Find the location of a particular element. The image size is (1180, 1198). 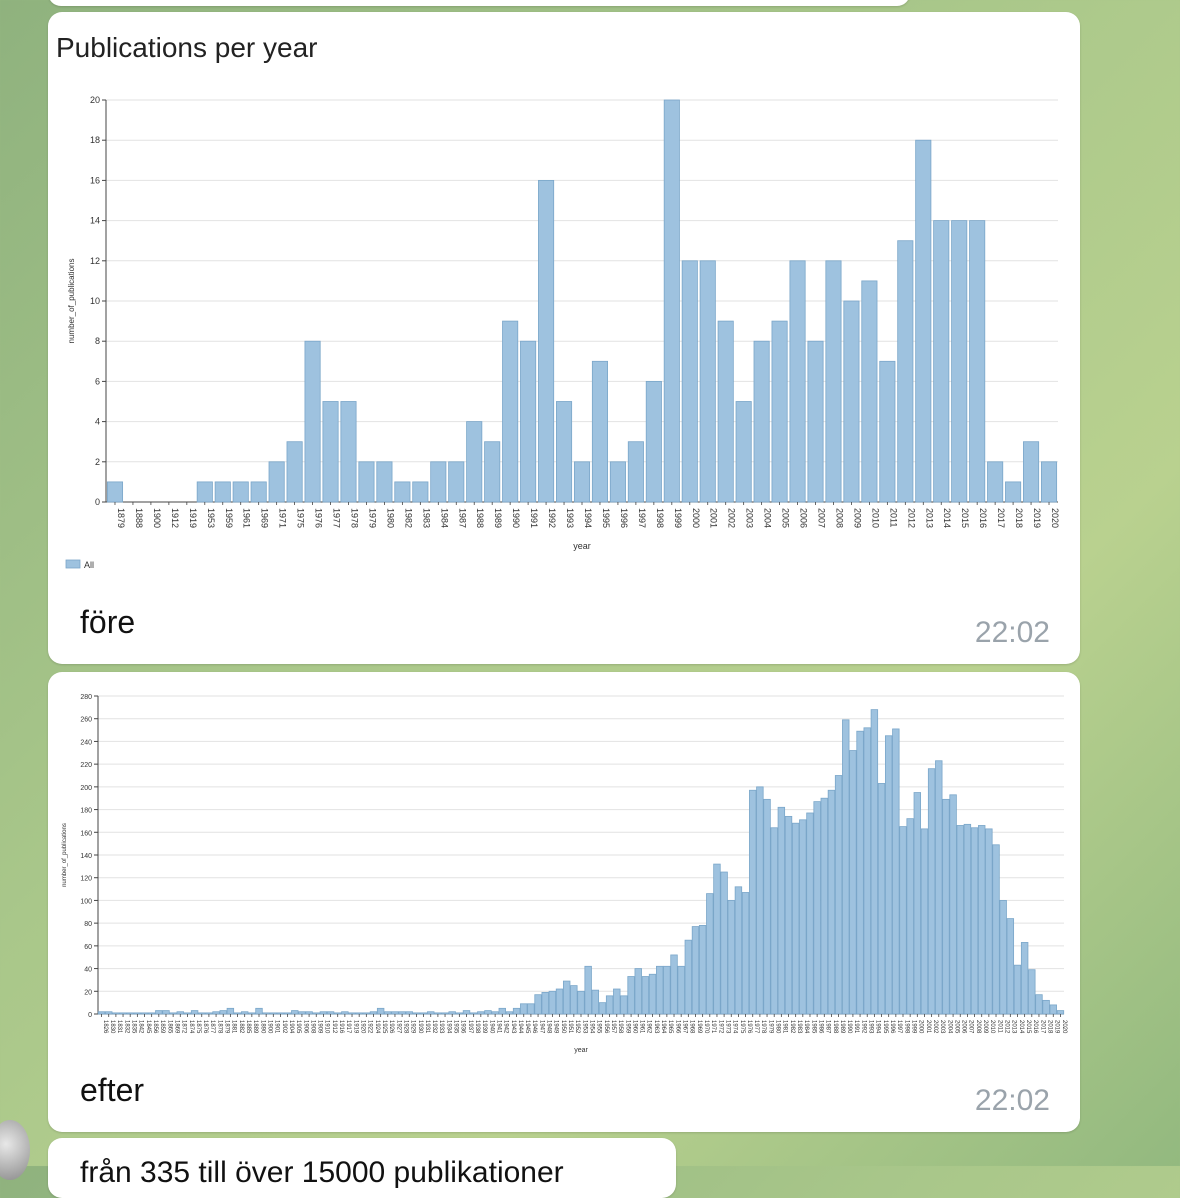

x-tick-label: 1906 is located at coordinates (305, 1027).